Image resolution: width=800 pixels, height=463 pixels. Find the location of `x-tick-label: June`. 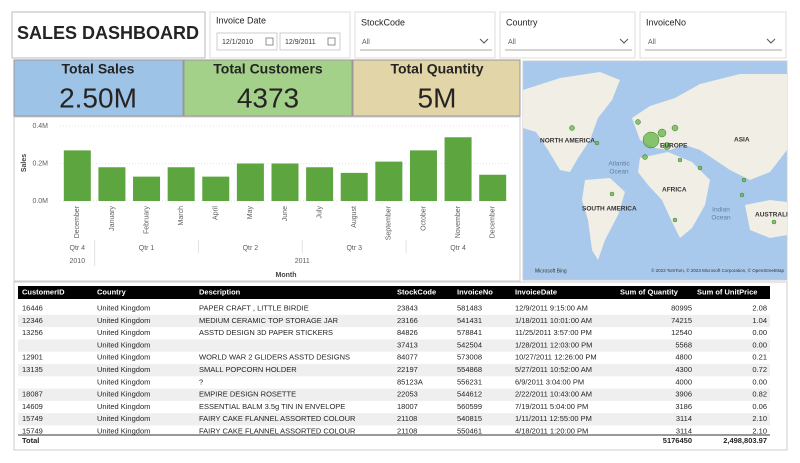

x-tick-label: June is located at coordinates (285, 213).